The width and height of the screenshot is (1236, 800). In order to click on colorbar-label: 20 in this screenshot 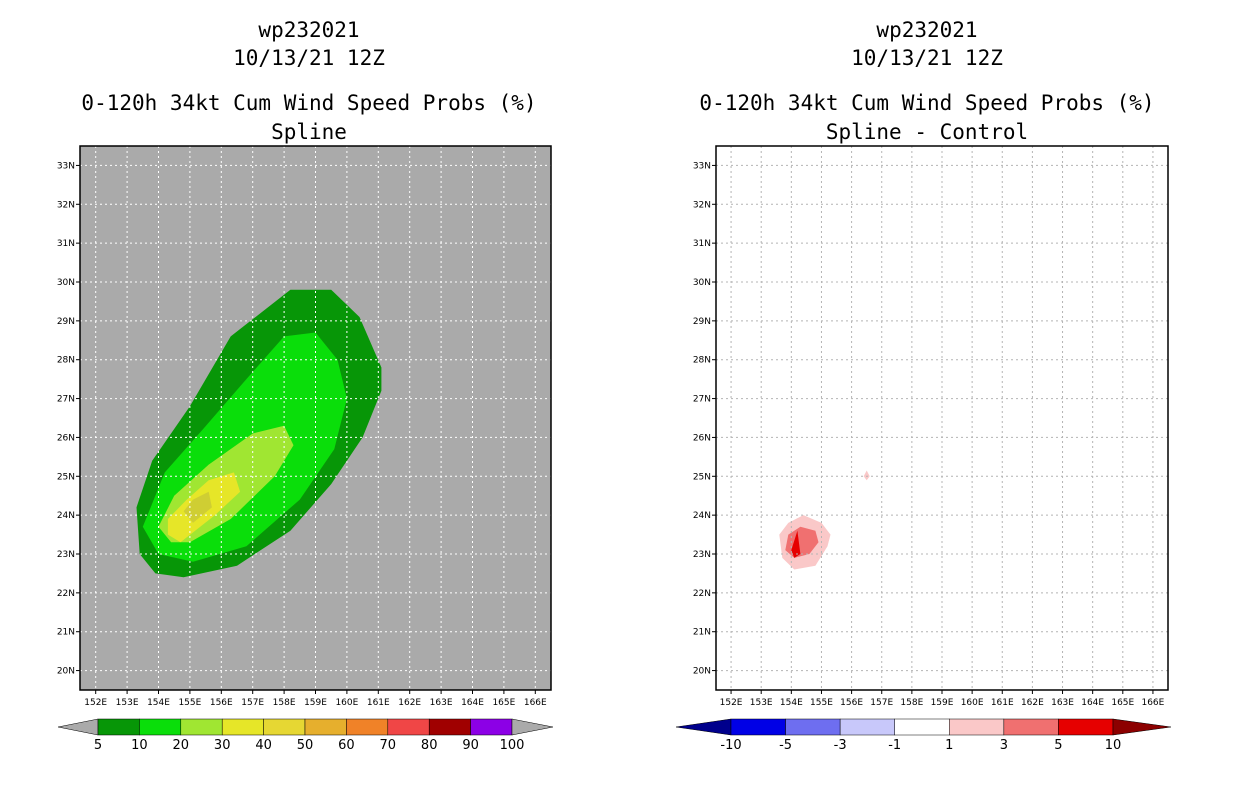, I will do `click(181, 745)`.